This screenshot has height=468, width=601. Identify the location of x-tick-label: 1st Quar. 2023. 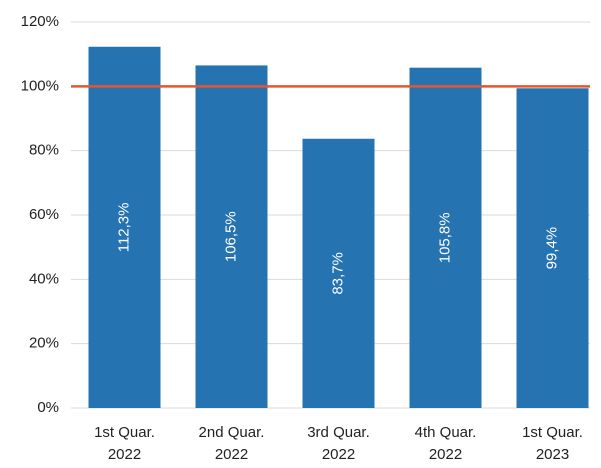
(552, 443).